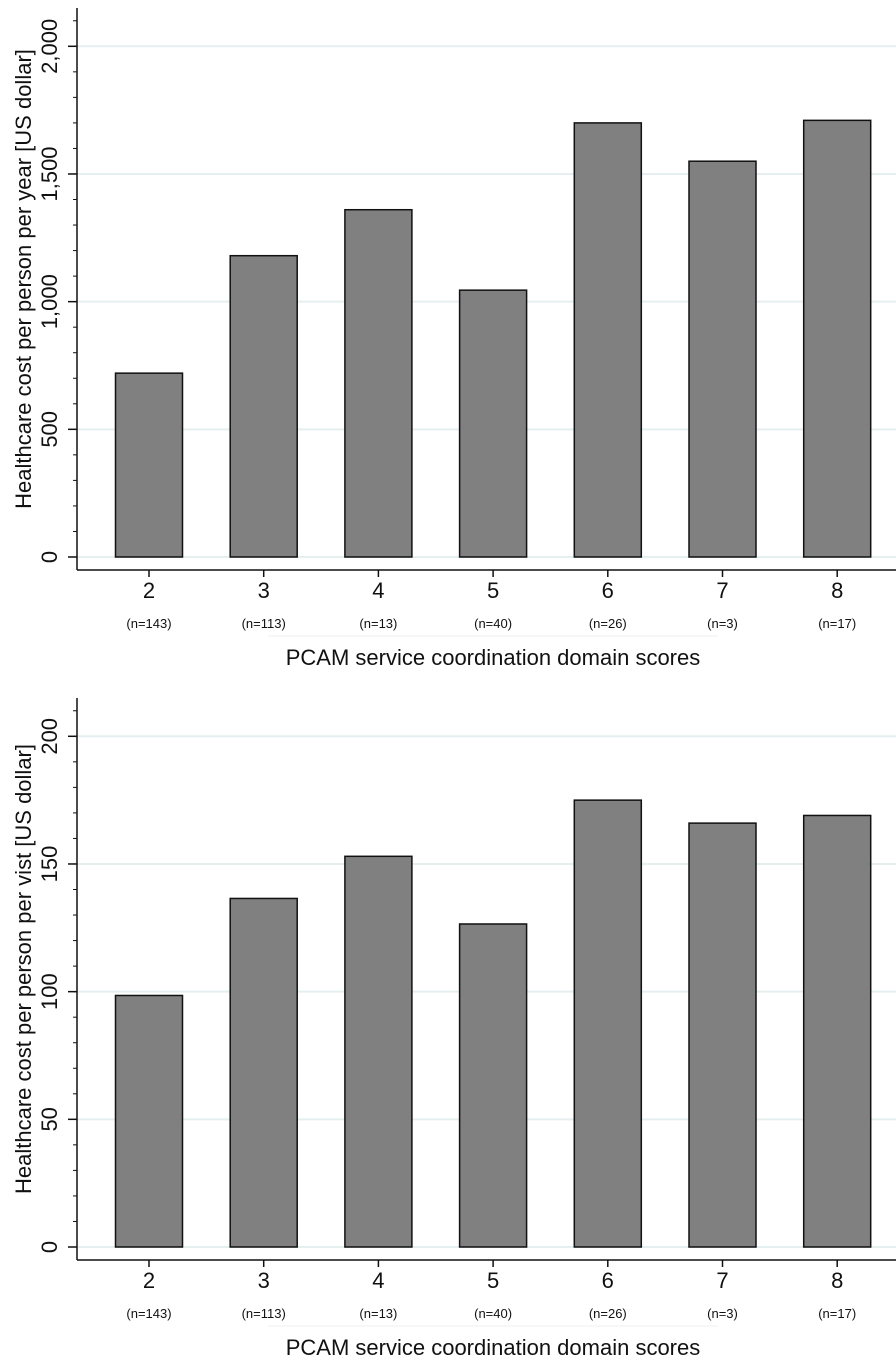  What do you see at coordinates (49, 736) in the screenshot?
I see `y-tick-label: 200` at bounding box center [49, 736].